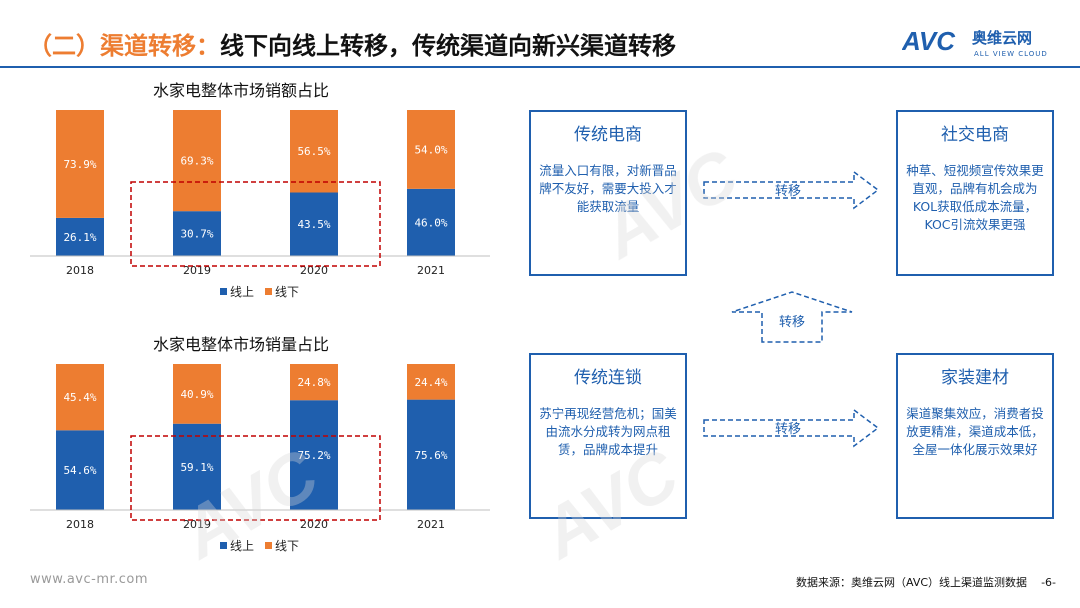  I want to click on page-number: -6-, so click(1048, 582).